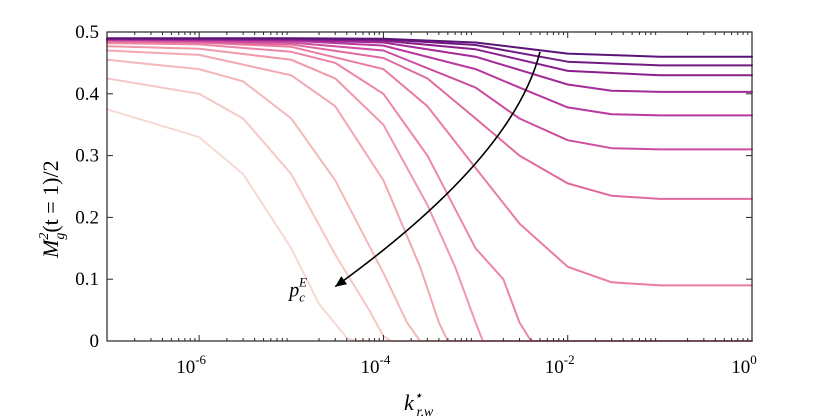 The width and height of the screenshot is (831, 416). What do you see at coordinates (95, 341) in the screenshot?
I see `y-tick-label-0: 0` at bounding box center [95, 341].